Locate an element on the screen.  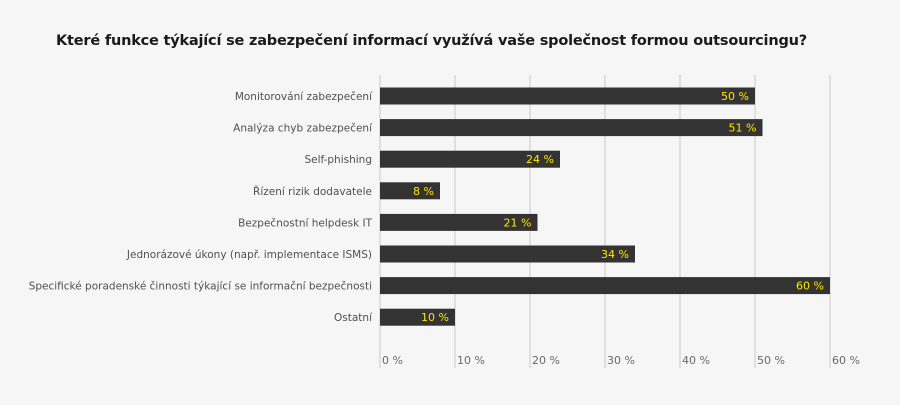
x-tick-label: 40 % is located at coordinates (696, 360).